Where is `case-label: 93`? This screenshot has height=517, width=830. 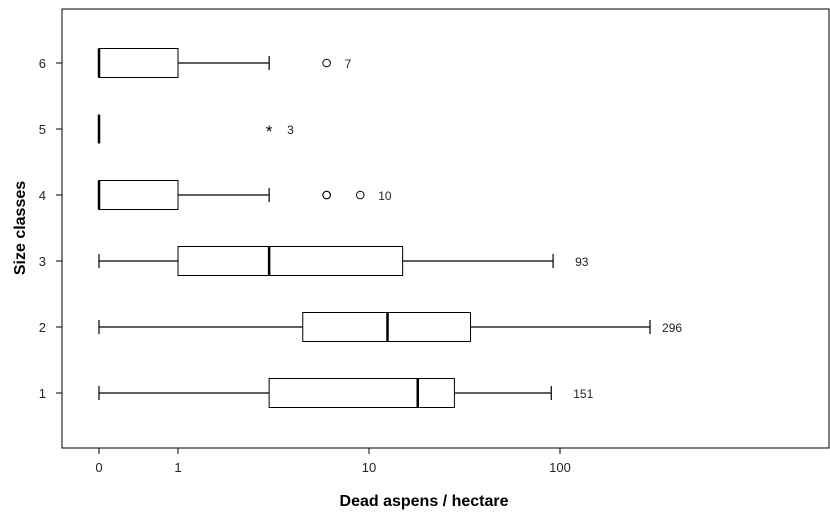 case-label: 93 is located at coordinates (582, 262).